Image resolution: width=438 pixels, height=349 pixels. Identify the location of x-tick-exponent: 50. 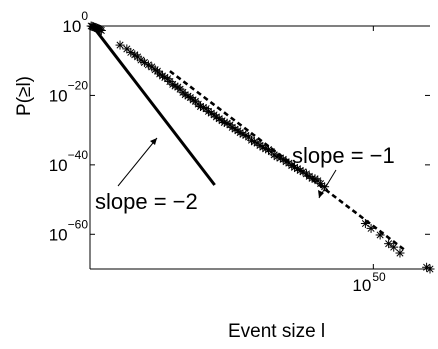
(379, 277).